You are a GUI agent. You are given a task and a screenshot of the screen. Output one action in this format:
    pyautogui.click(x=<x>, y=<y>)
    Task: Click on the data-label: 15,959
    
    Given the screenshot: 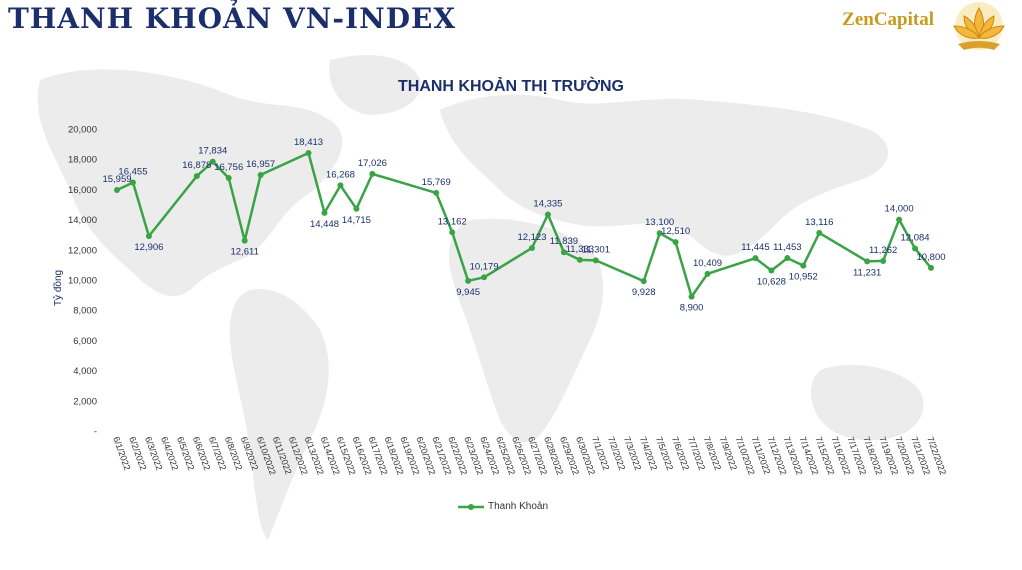 What is the action you would take?
    pyautogui.click(x=116, y=179)
    